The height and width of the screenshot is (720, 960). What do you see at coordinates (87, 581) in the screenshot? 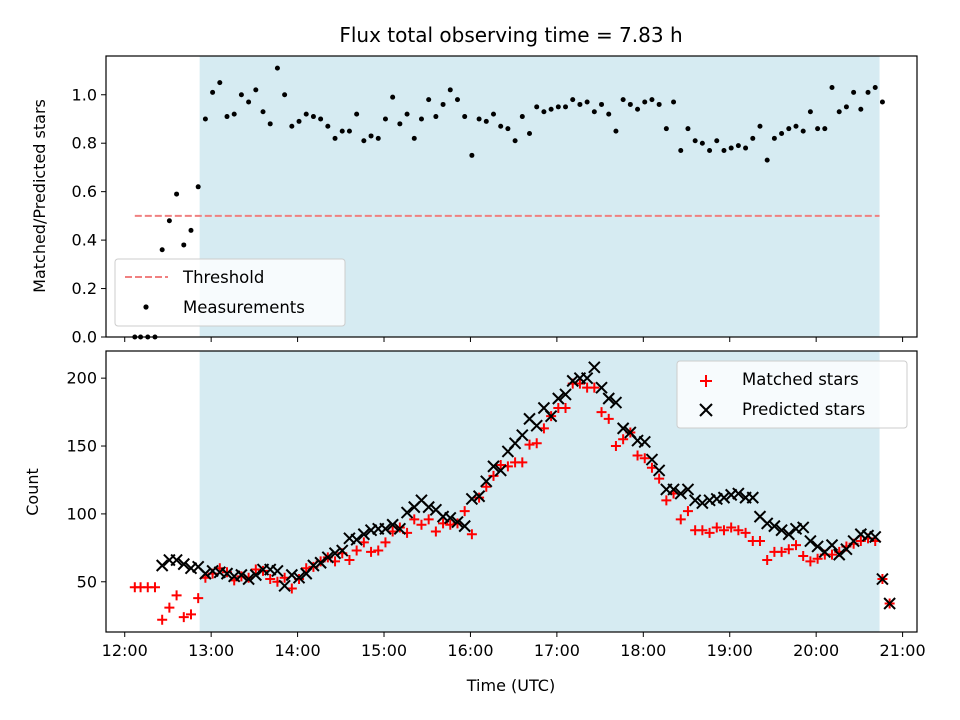
I see `y-tick-label: 50` at bounding box center [87, 581].